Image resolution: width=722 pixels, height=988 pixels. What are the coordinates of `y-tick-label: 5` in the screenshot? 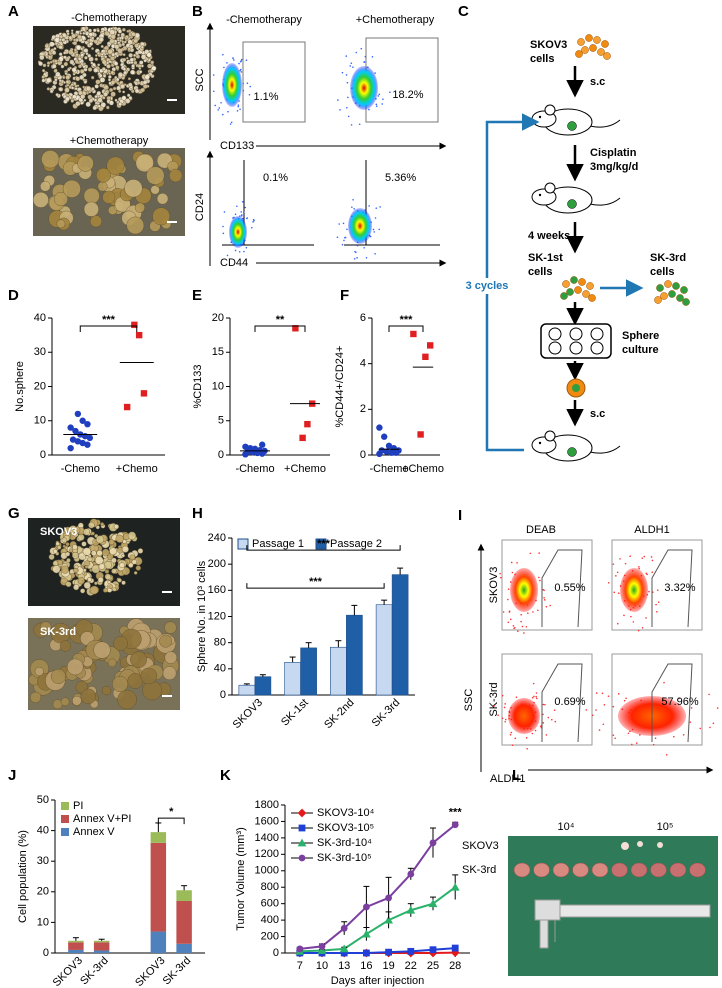 It's located at (221, 421).